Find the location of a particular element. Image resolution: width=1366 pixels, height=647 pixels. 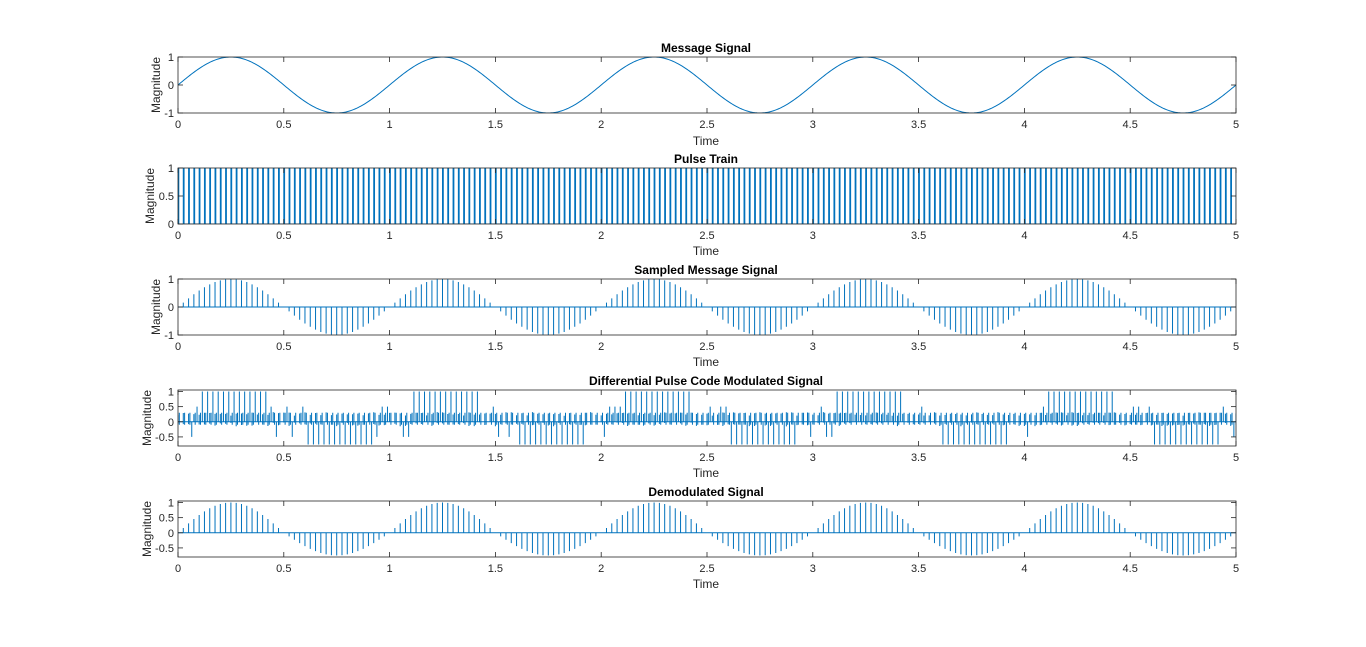

plot-area-pulse-train: 0 0.5 1 1.5 2 2.5 3 3.5 4 4.5 5 0 0.5 1 is located at coordinates (699, 202).